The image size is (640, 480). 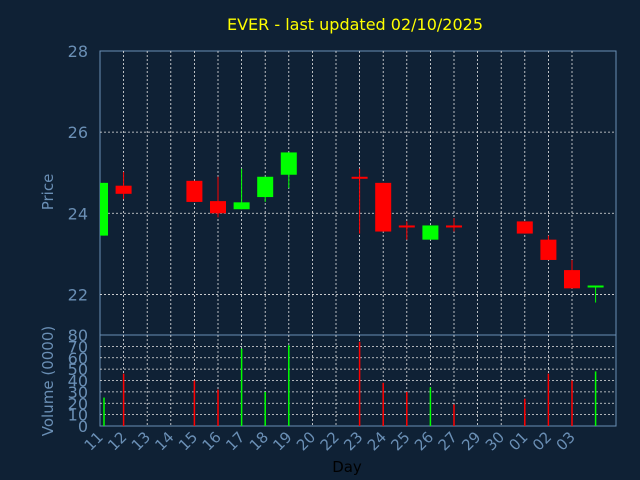 I want to click on volume-tick-label: 30, so click(x=78, y=392).